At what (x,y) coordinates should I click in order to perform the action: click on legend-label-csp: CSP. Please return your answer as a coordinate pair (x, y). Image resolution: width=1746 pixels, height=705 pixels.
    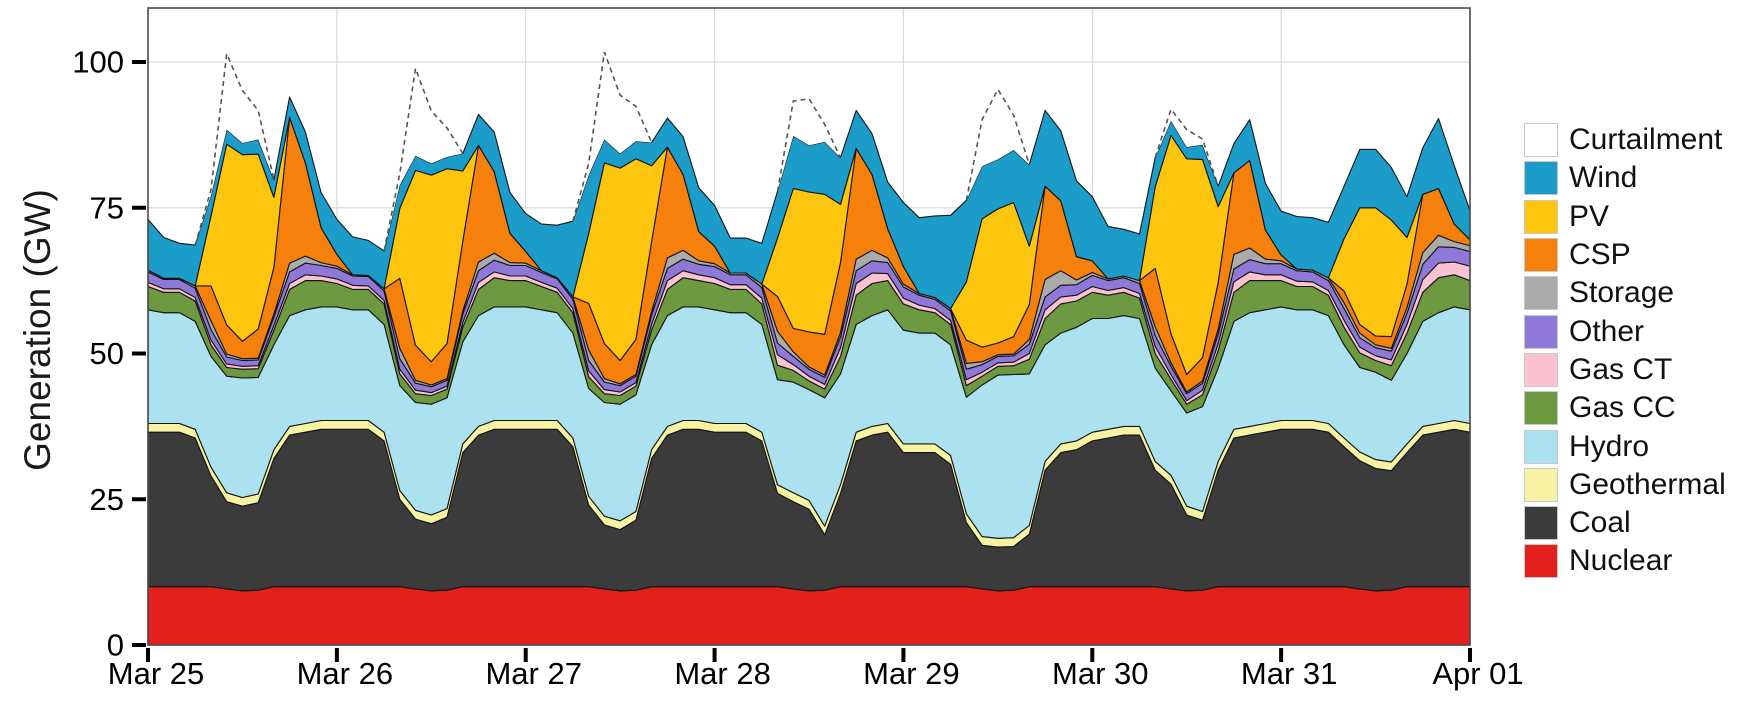
    Looking at the image, I should click on (1600, 255).